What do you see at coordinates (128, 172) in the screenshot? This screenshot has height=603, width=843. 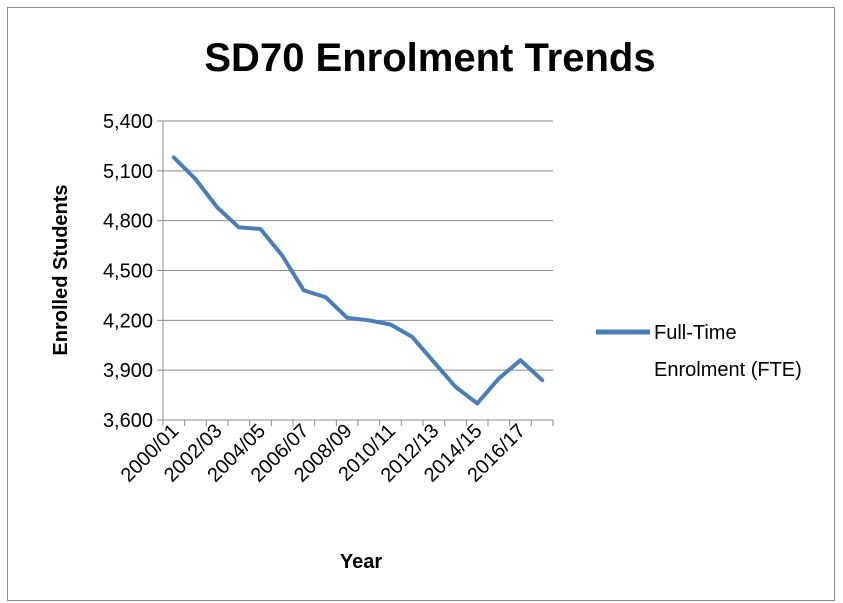 I see `y-tick-label: 5,100` at bounding box center [128, 172].